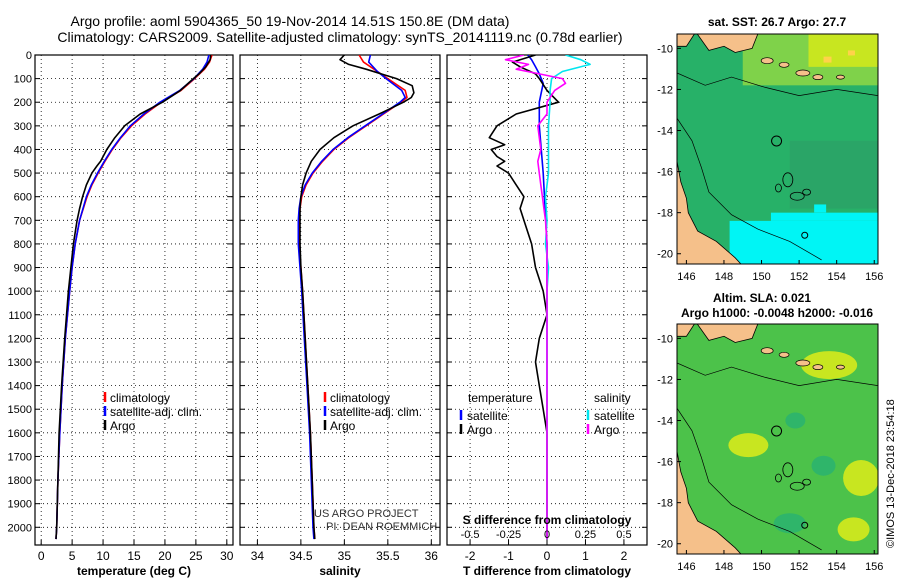 This screenshot has height=580, width=900. What do you see at coordinates (388, 556) in the screenshot?
I see `x-tick-label: 35.5` at bounding box center [388, 556].